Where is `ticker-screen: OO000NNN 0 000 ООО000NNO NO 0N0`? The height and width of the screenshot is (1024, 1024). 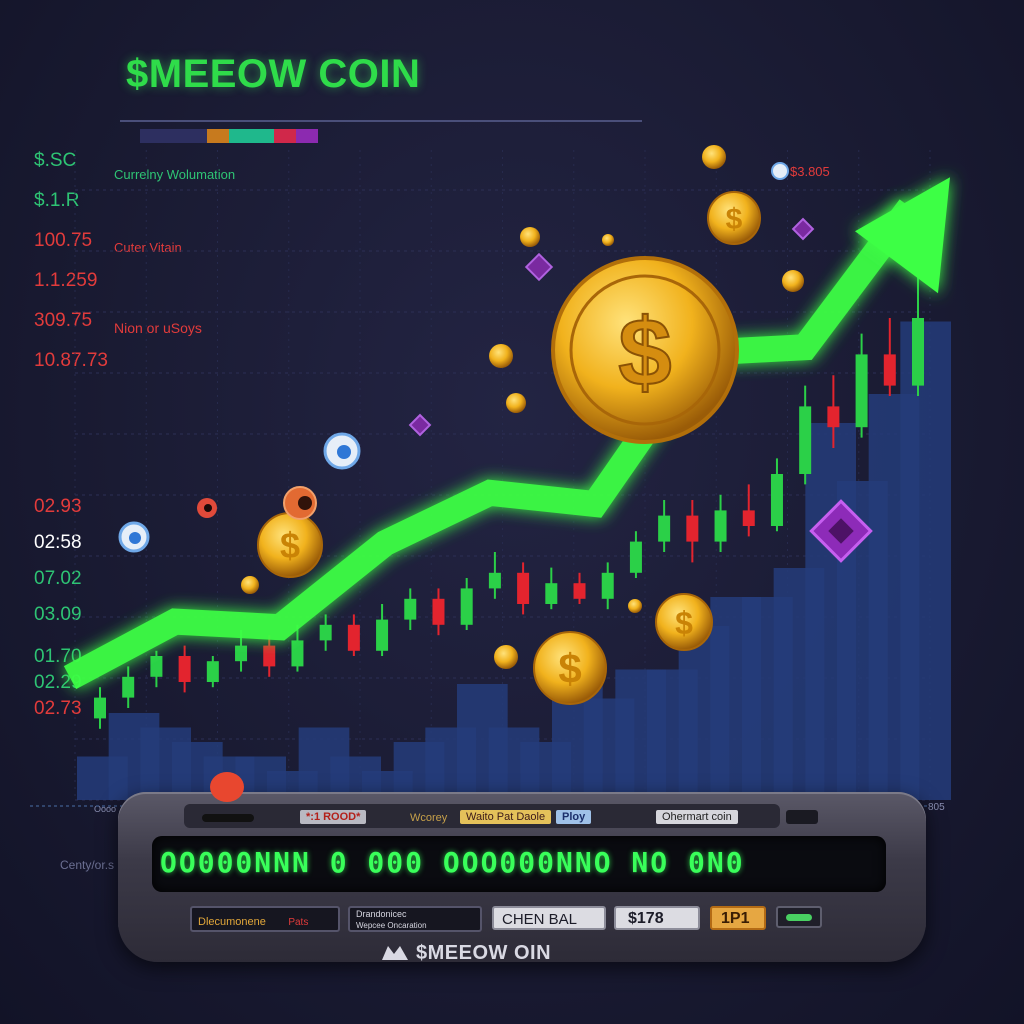 ticker-screen: OO000NNN 0 000 ООО000NNO NO 0N0 is located at coordinates (519, 864).